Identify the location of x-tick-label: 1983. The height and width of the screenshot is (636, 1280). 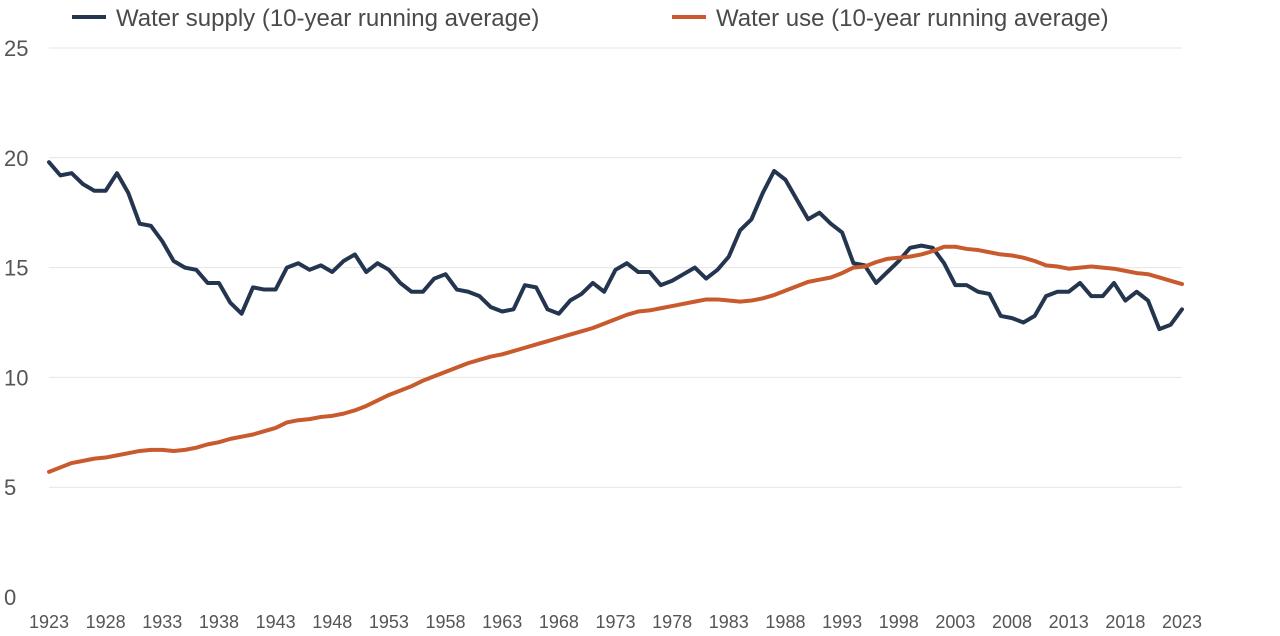
(729, 622).